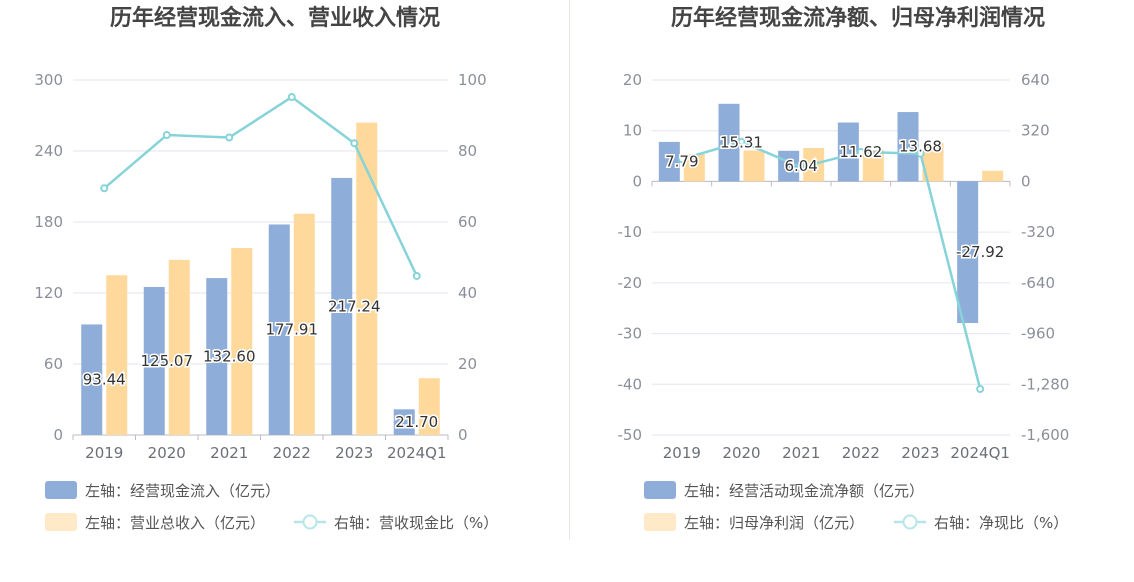  Describe the element at coordinates (831, 265) in the screenshot. I see `right-line-series` at that location.